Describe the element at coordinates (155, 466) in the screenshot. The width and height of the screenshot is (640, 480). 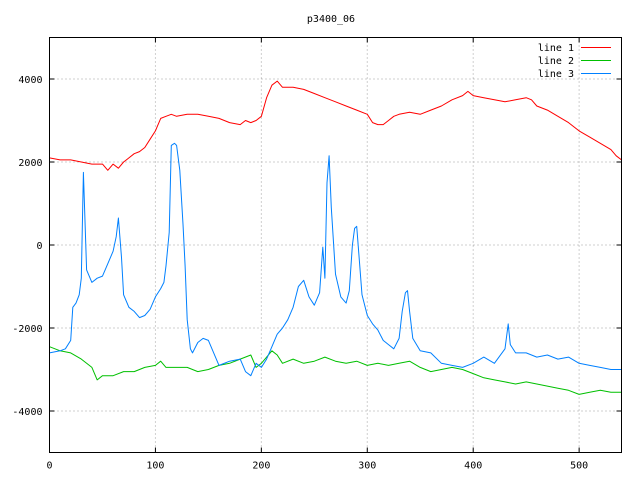
I see `x-tick-label: 100` at that location.